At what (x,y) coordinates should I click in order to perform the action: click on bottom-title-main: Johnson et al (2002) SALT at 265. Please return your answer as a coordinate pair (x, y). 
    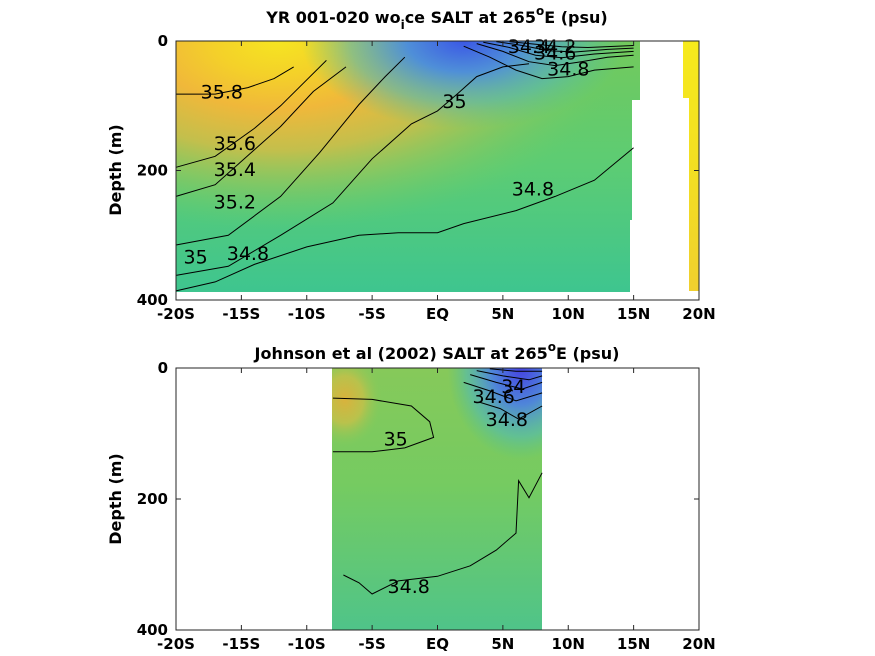
    Looking at the image, I should click on (401, 353).